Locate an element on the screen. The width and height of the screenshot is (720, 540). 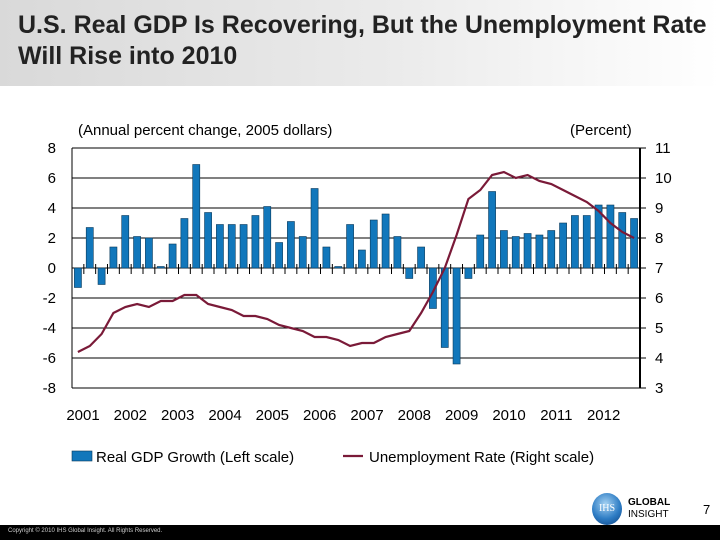
right-tick-label: 10 is located at coordinates (663, 178).